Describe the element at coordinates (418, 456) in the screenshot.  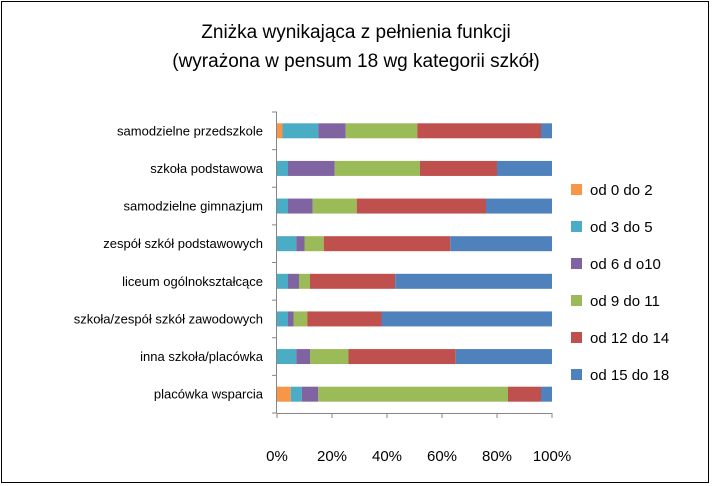
I see `x-tick-labels: 0% 20% 40% 60% 80% 100%` at that location.